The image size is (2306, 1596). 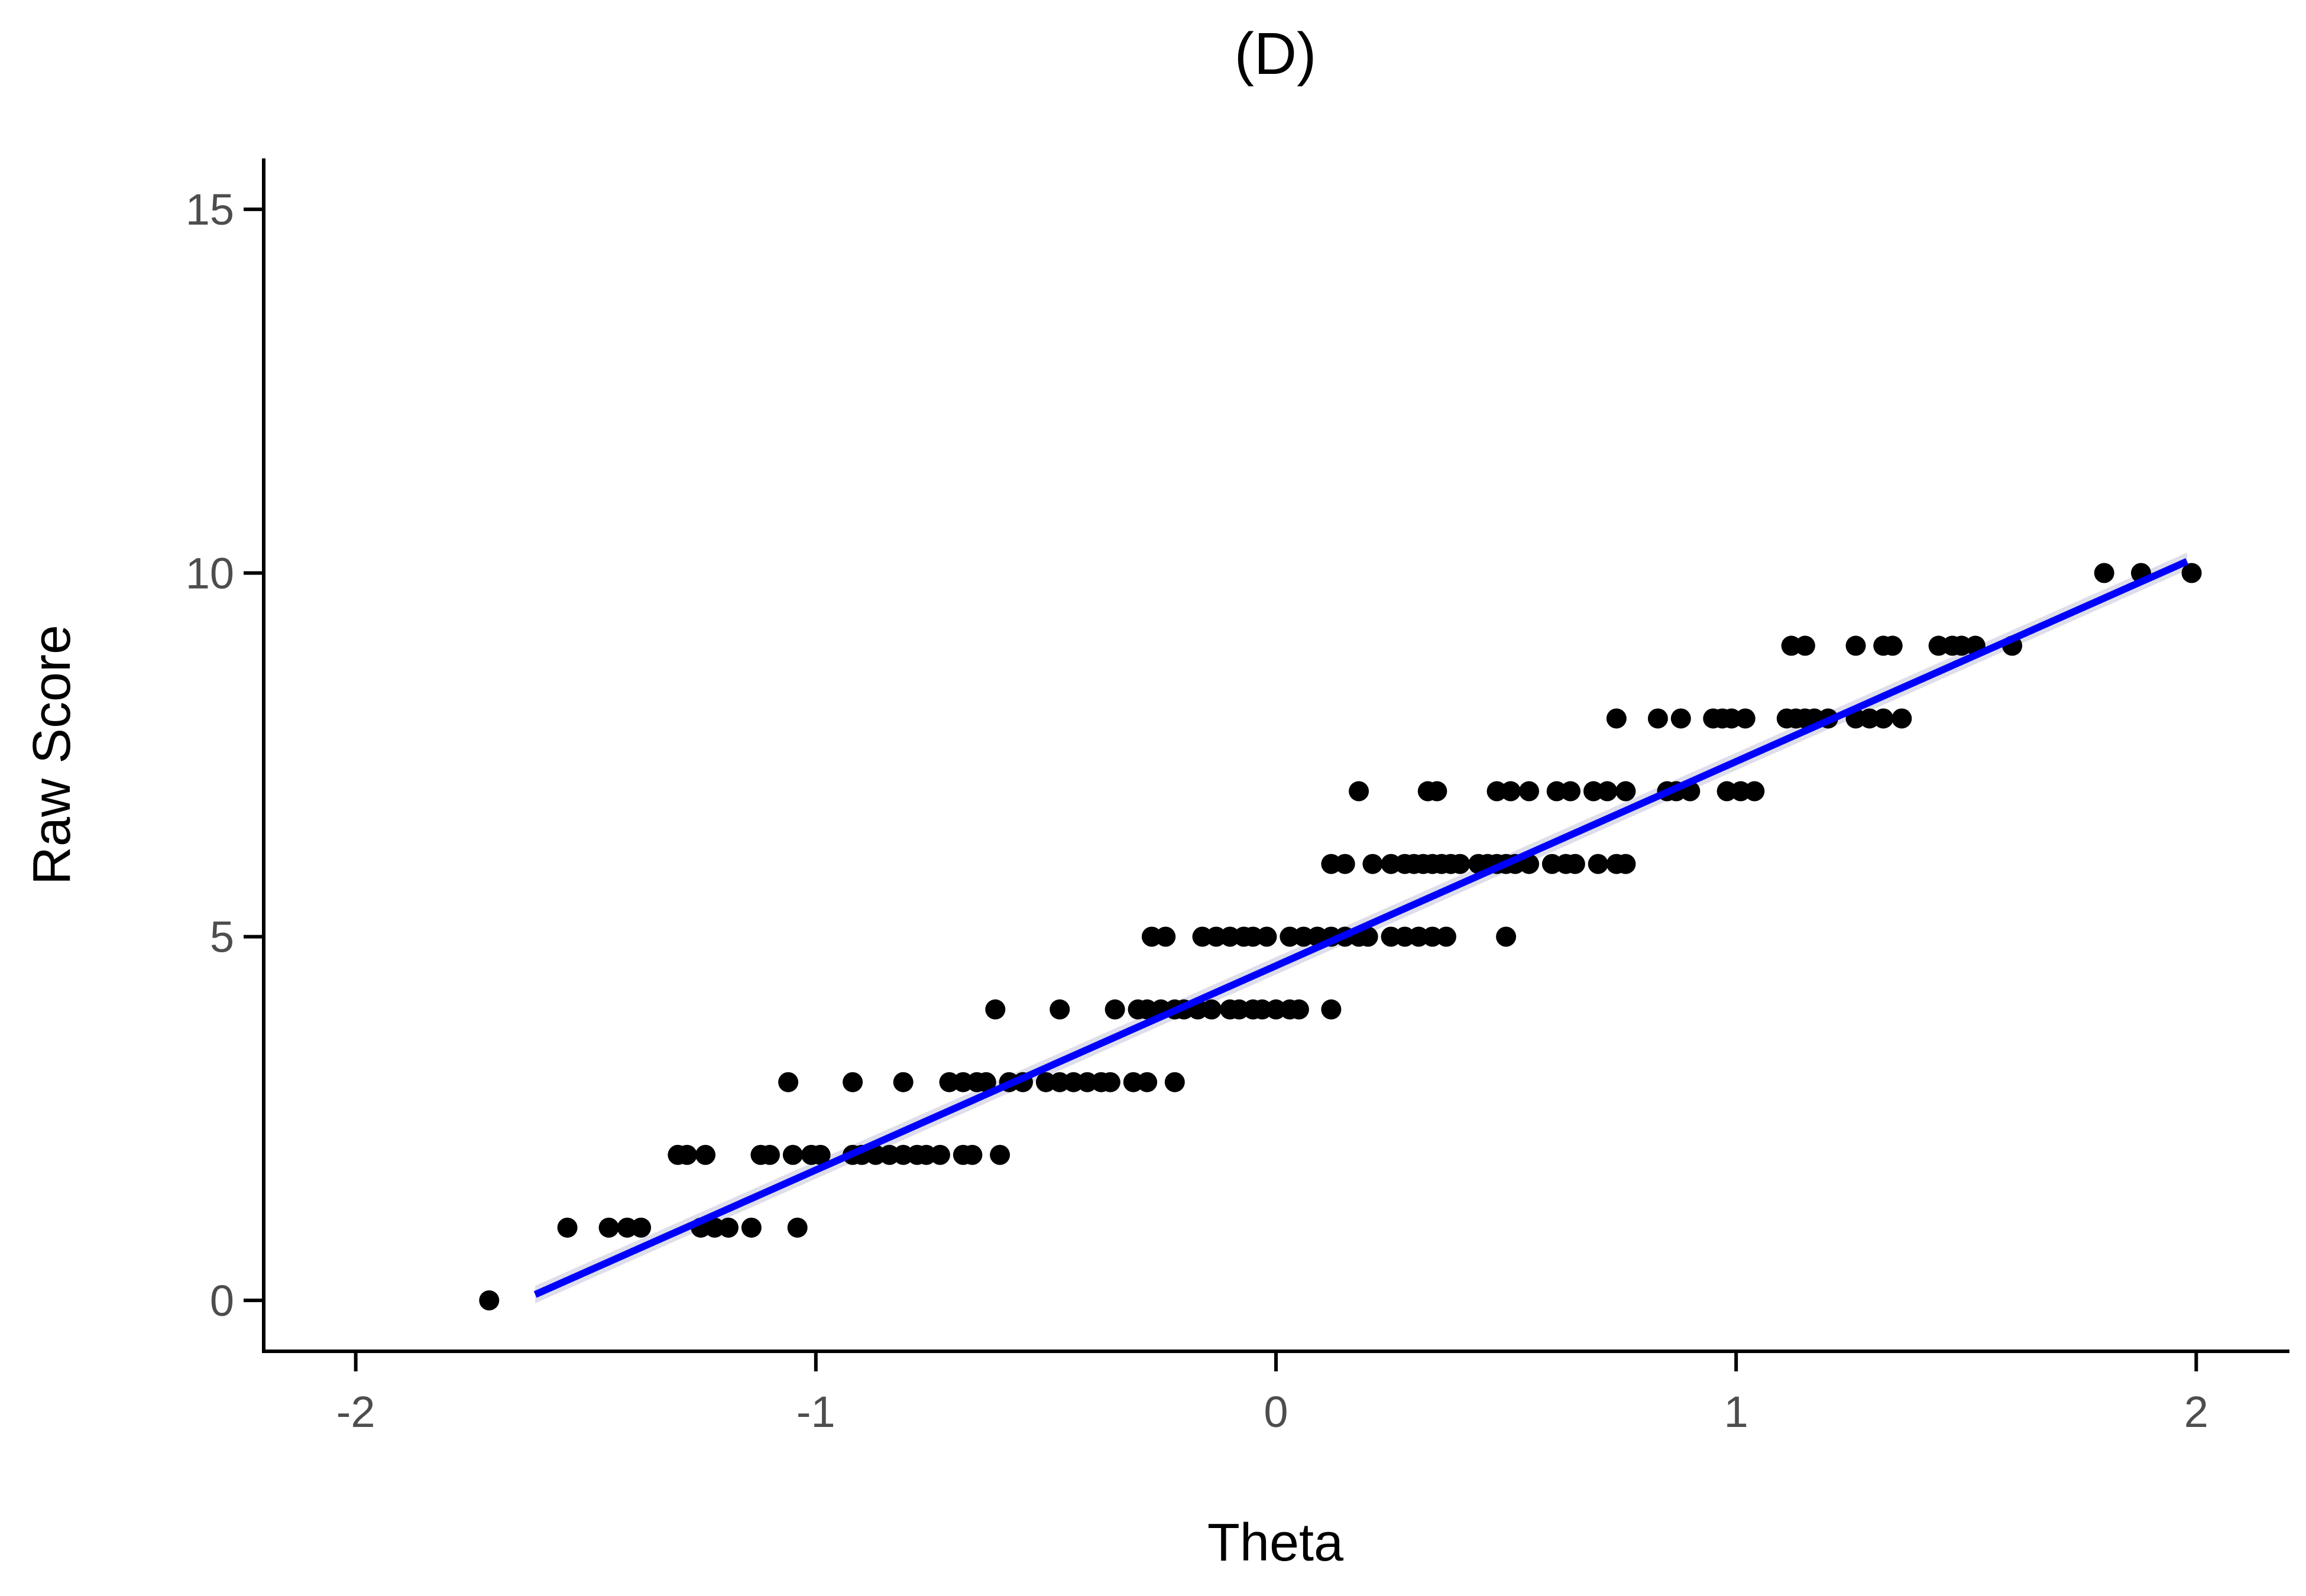 What do you see at coordinates (222, 1300) in the screenshot?
I see `y-tick-label: 0` at bounding box center [222, 1300].